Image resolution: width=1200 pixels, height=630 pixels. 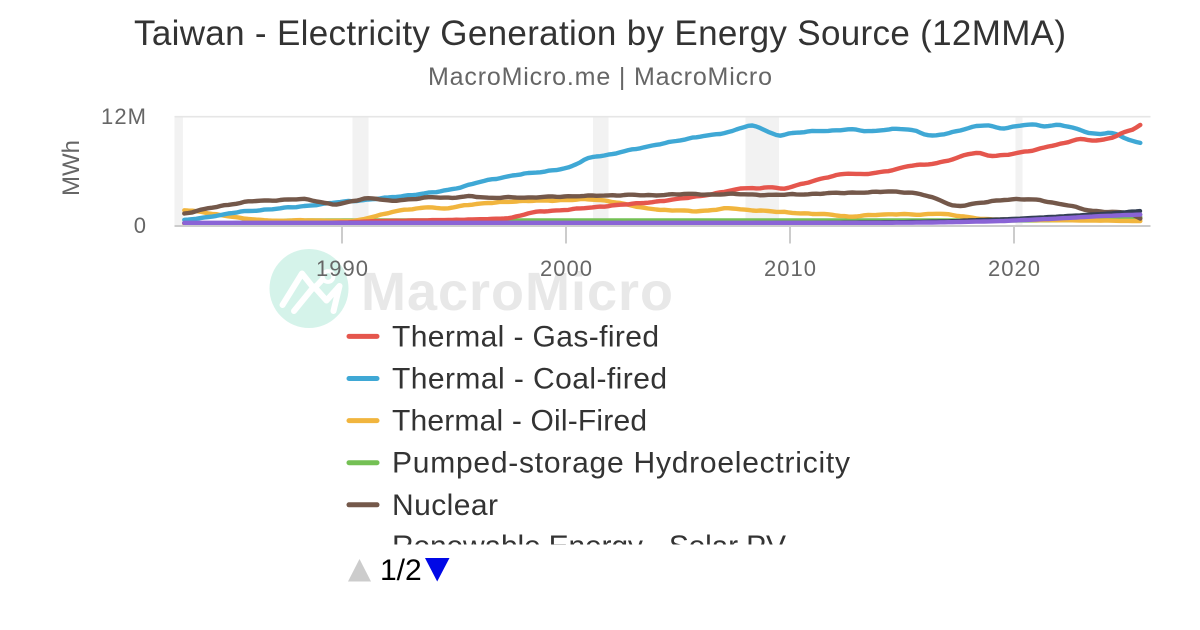 What do you see at coordinates (600, 77) in the screenshot?
I see `svg-text: MacroMicro.me | MacroMicro` at bounding box center [600, 77].